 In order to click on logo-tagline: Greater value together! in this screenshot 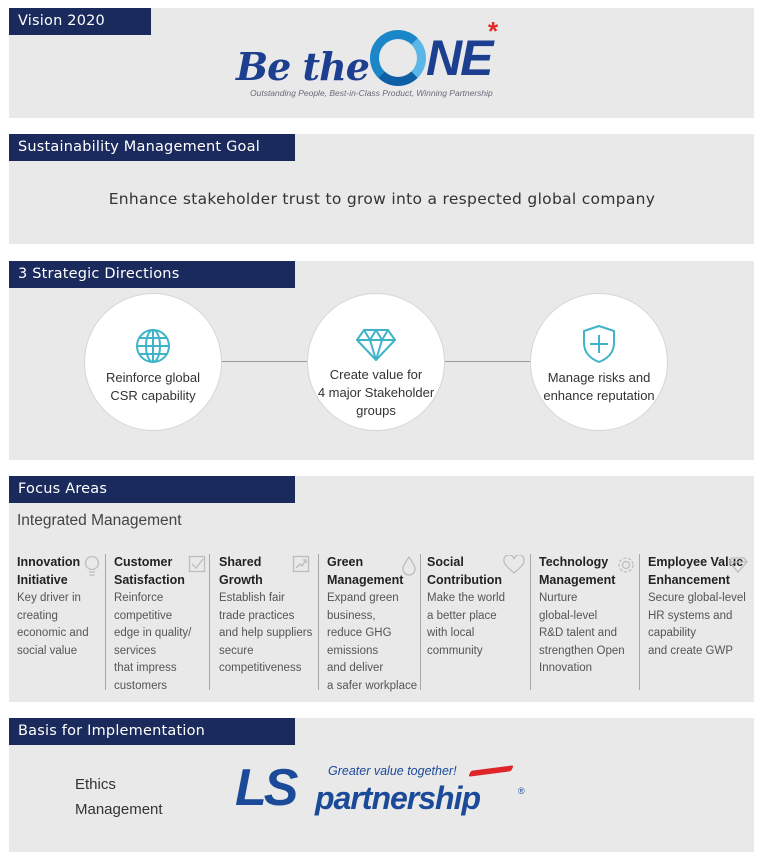, I will do `click(392, 771)`.